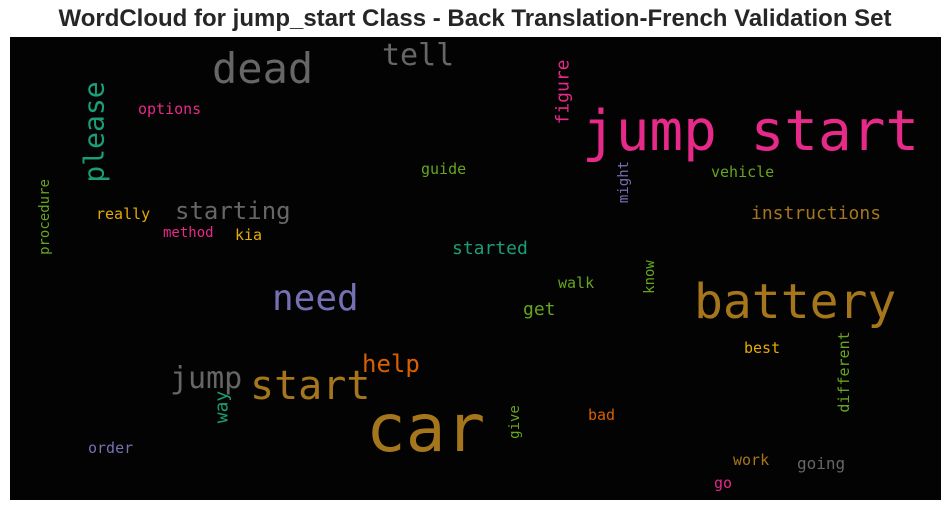  Describe the element at coordinates (233, 211) in the screenshot. I see `word-starting: starting` at that location.